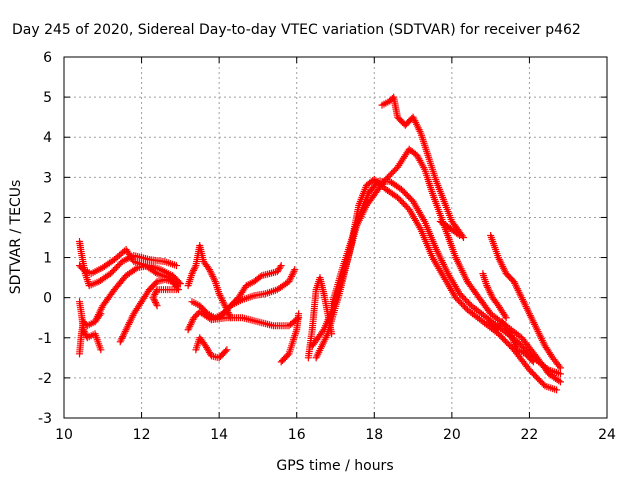 The image size is (640, 480). What do you see at coordinates (64, 435) in the screenshot?
I see `x-tick-label: 10` at bounding box center [64, 435].